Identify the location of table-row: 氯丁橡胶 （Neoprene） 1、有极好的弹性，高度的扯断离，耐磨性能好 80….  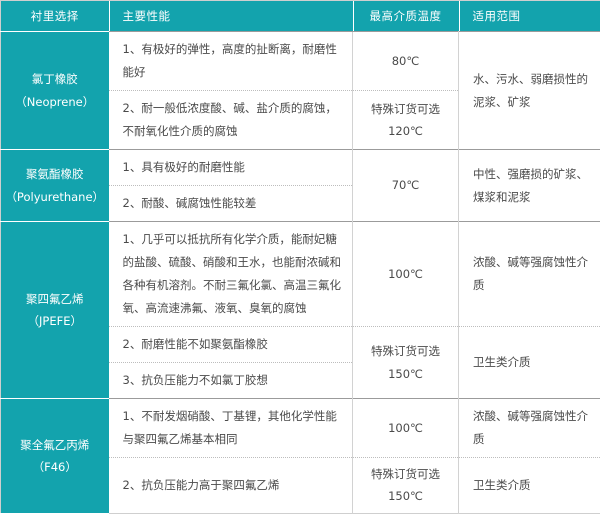
(300, 61).